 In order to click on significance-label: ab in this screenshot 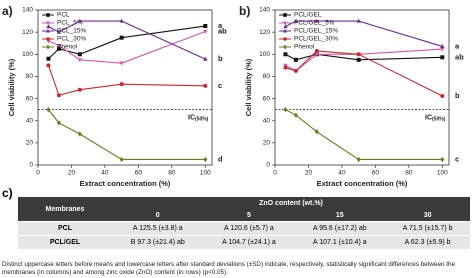, I will do `click(459, 56)`.